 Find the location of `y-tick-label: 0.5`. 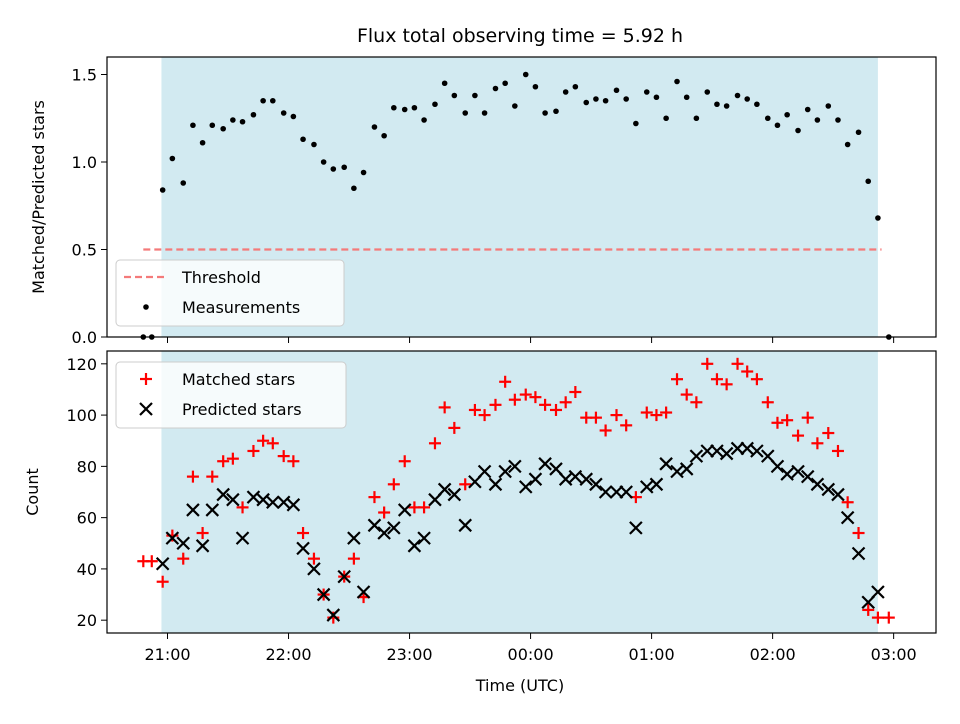

y-tick-label: 0.5 is located at coordinates (84, 250).